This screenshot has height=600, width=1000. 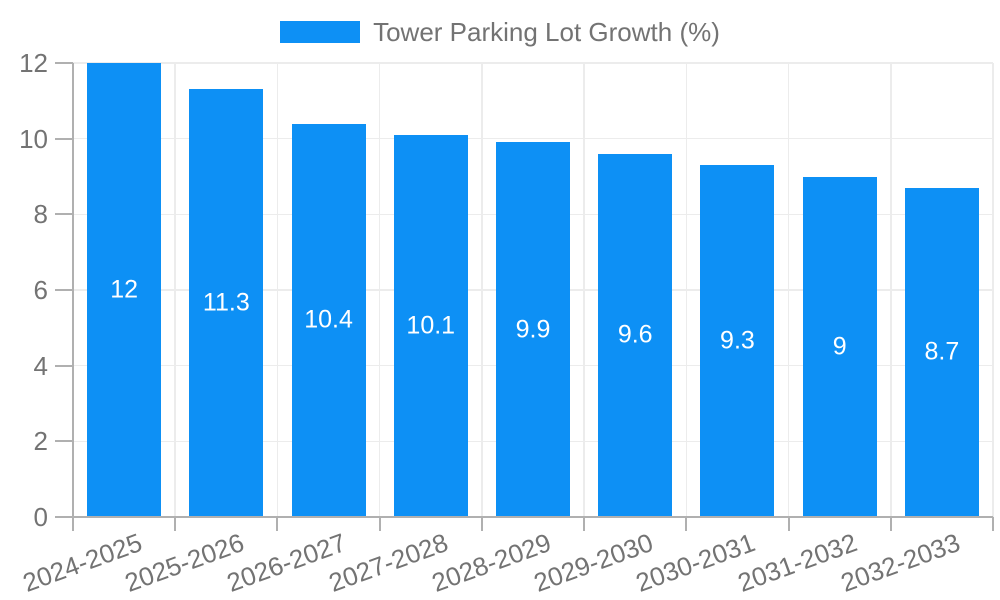 I want to click on bar-value-label: 10.1, so click(x=431, y=325).